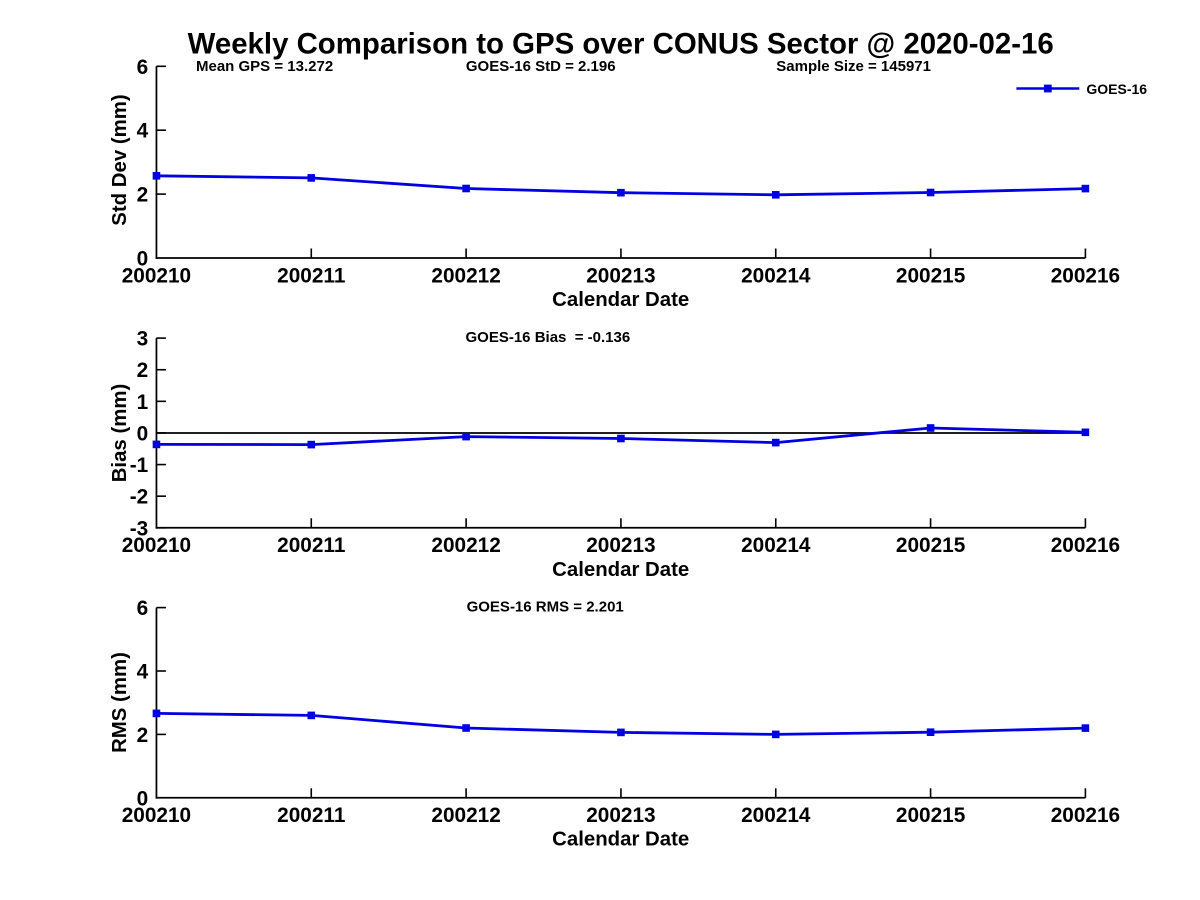  Describe the element at coordinates (143, 339) in the screenshot. I see `svg-text: 3` at that location.